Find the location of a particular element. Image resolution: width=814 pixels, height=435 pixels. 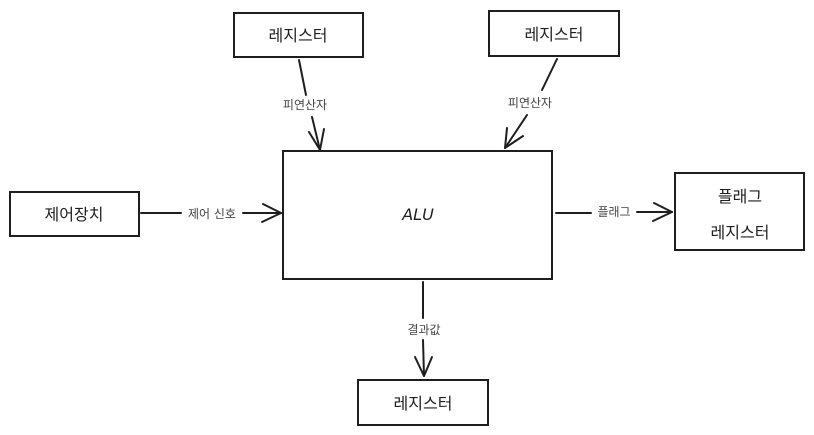

edge-result-label: 결과값 is located at coordinates (423, 330).